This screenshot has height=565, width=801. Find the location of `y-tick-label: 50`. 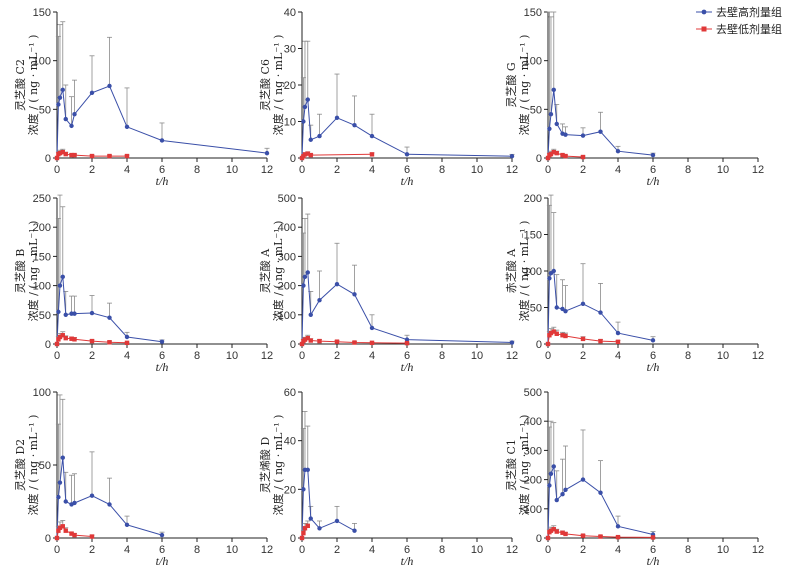

y-tick-label: 50 is located at coordinates (45, 466).